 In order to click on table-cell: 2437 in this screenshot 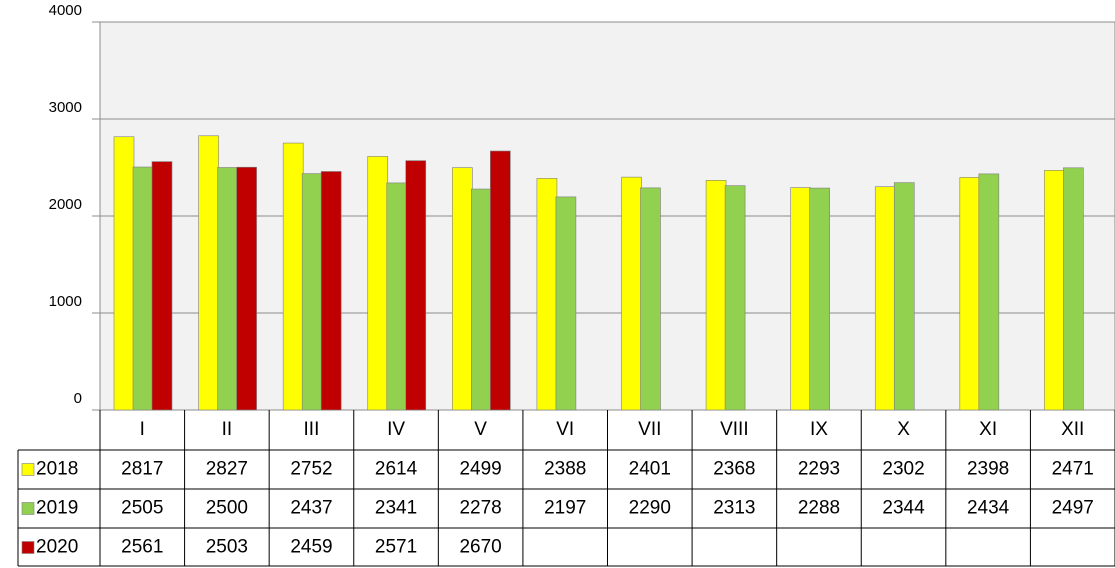, I will do `click(311, 508)`.